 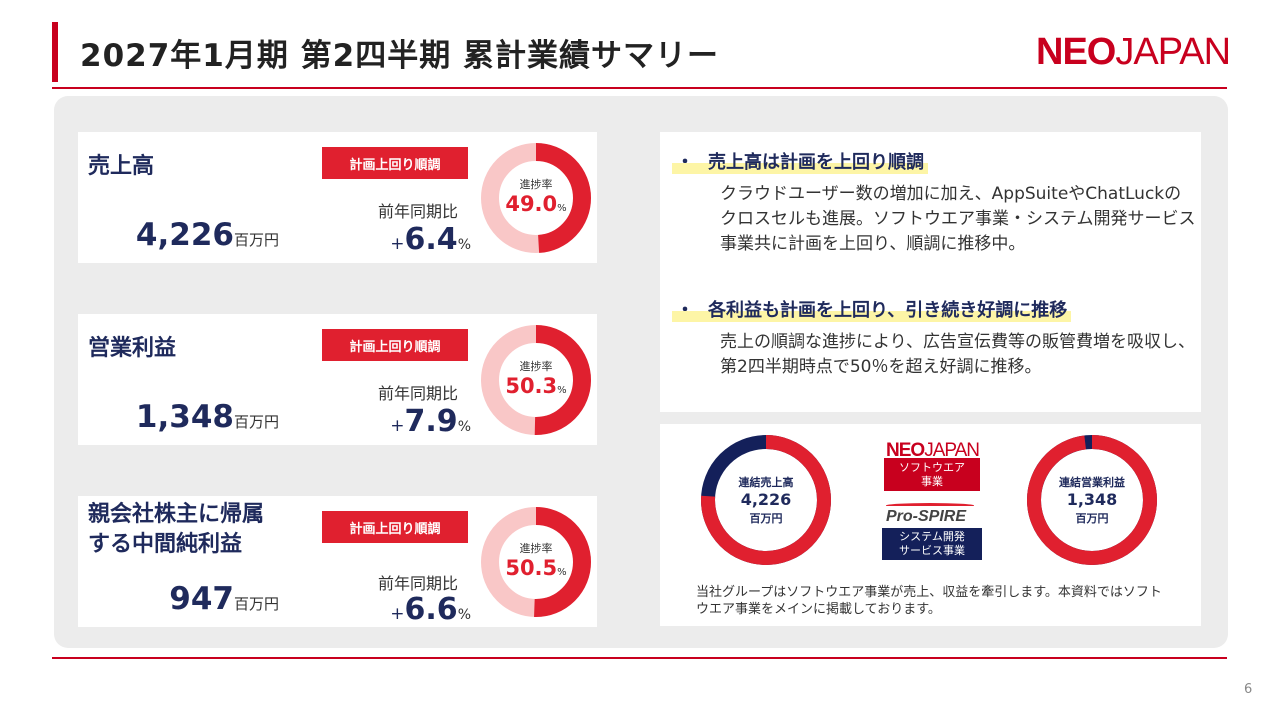 What do you see at coordinates (121, 166) in the screenshot?
I see `kpi-title: 売上高` at bounding box center [121, 166].